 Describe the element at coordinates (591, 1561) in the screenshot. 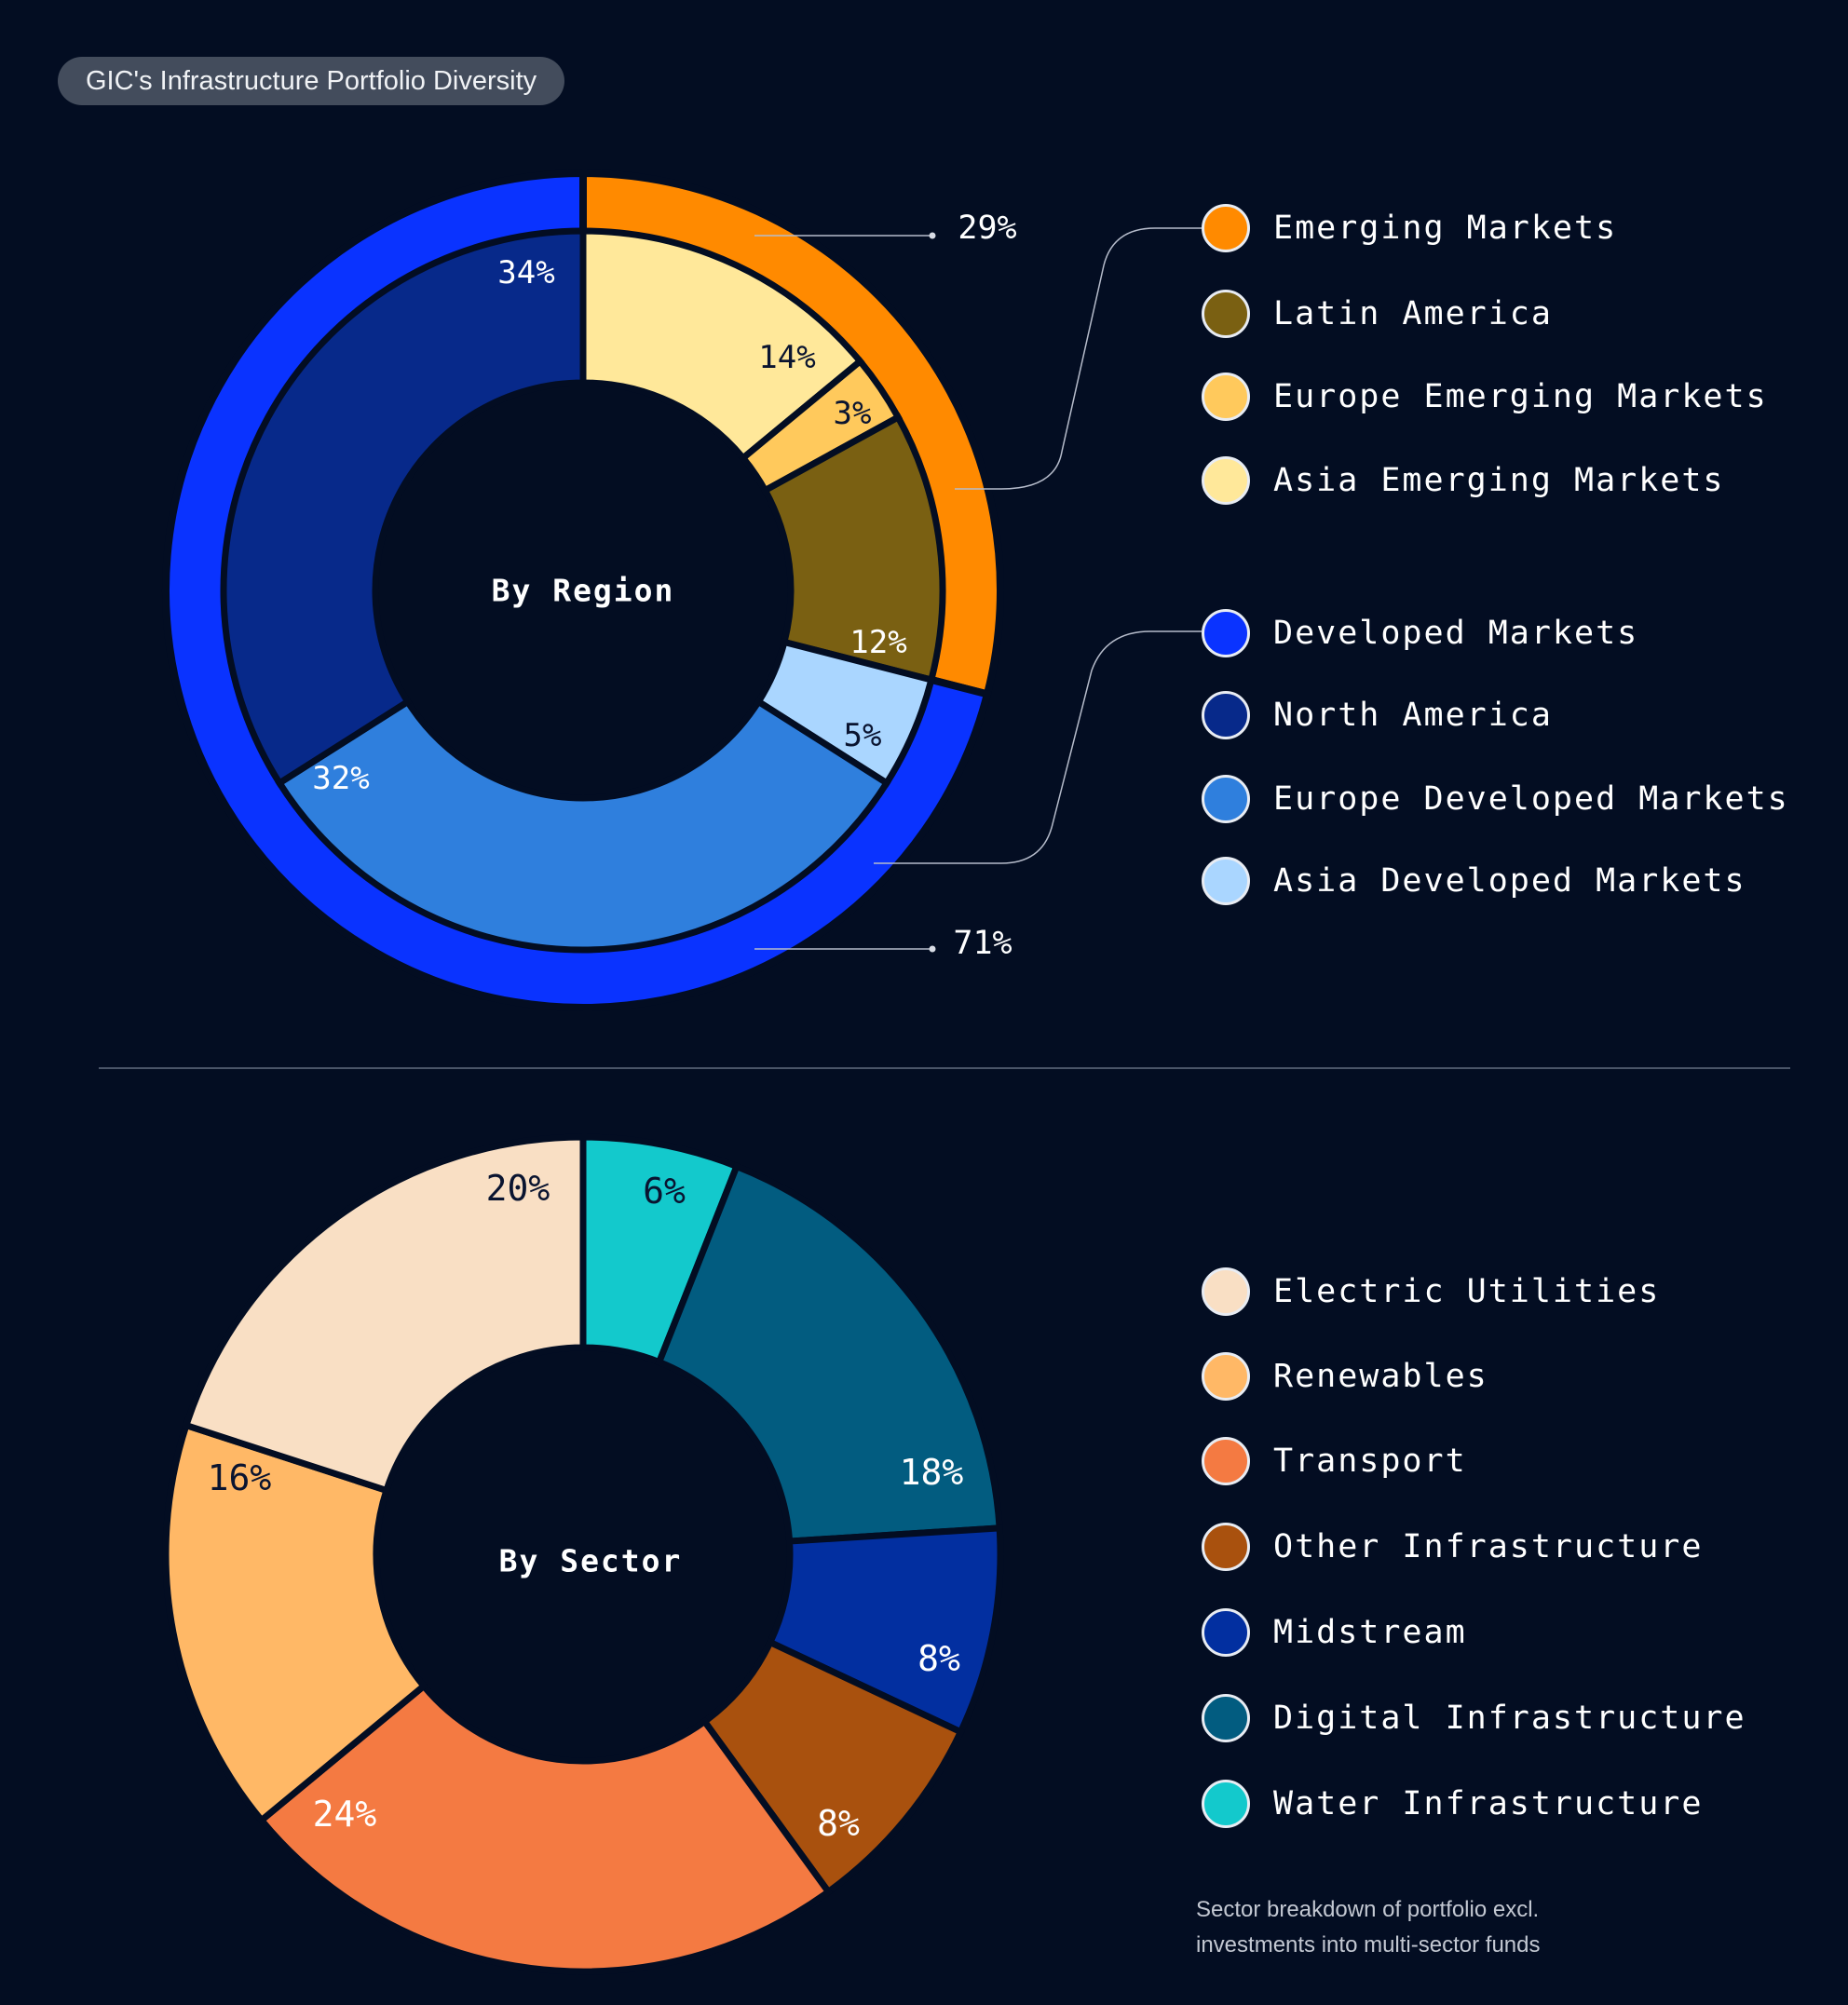

I see `sector-center-label: By Sector` at that location.